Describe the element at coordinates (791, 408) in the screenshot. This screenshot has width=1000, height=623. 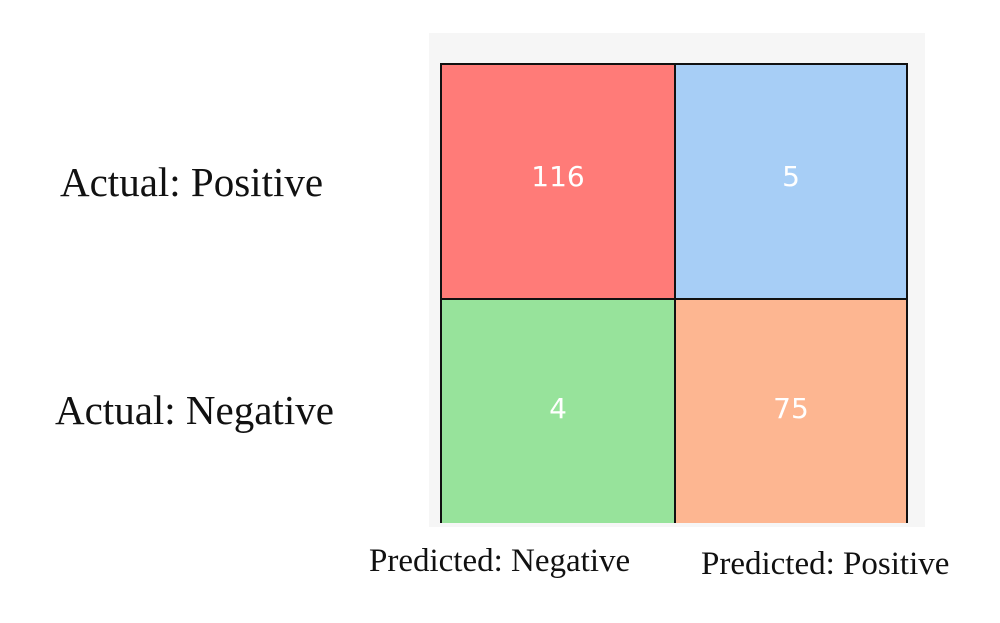
I see `cell-value: 75` at that location.